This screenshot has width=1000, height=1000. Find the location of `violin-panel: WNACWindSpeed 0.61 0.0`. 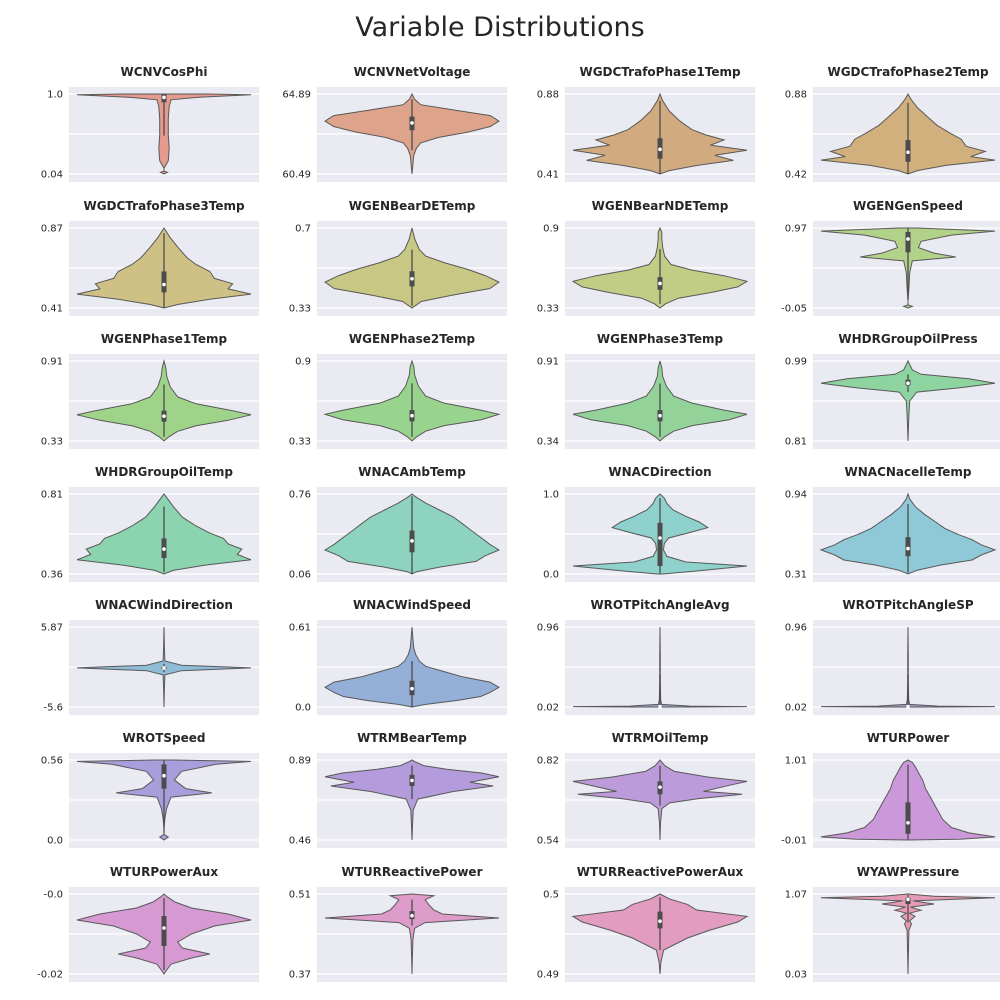

violin-panel: WNACWindSpeed 0.61 0.0 is located at coordinates (387, 661).